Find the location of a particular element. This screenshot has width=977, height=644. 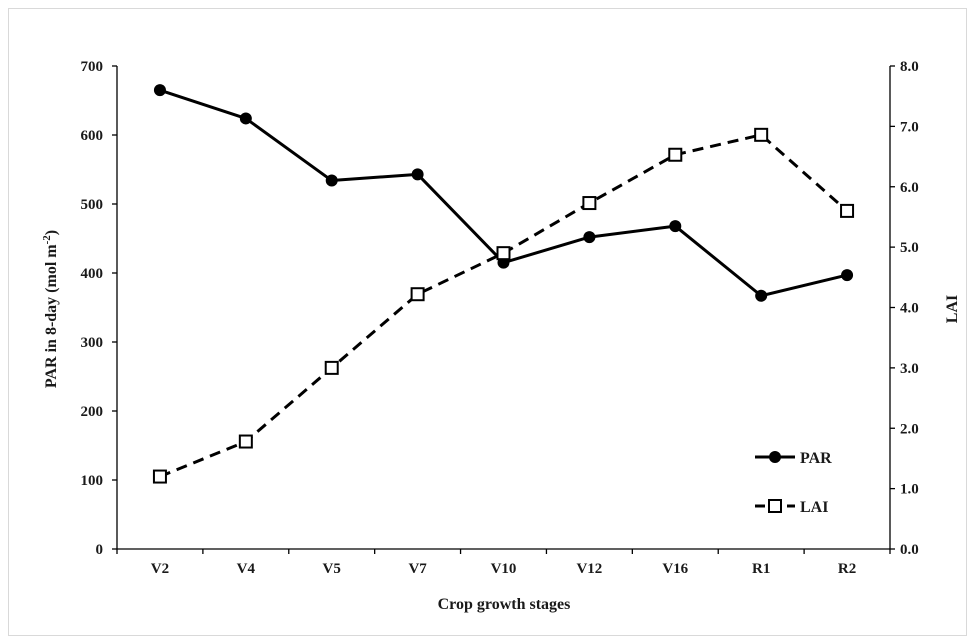

legend-lai-label: LAI is located at coordinates (814, 507).